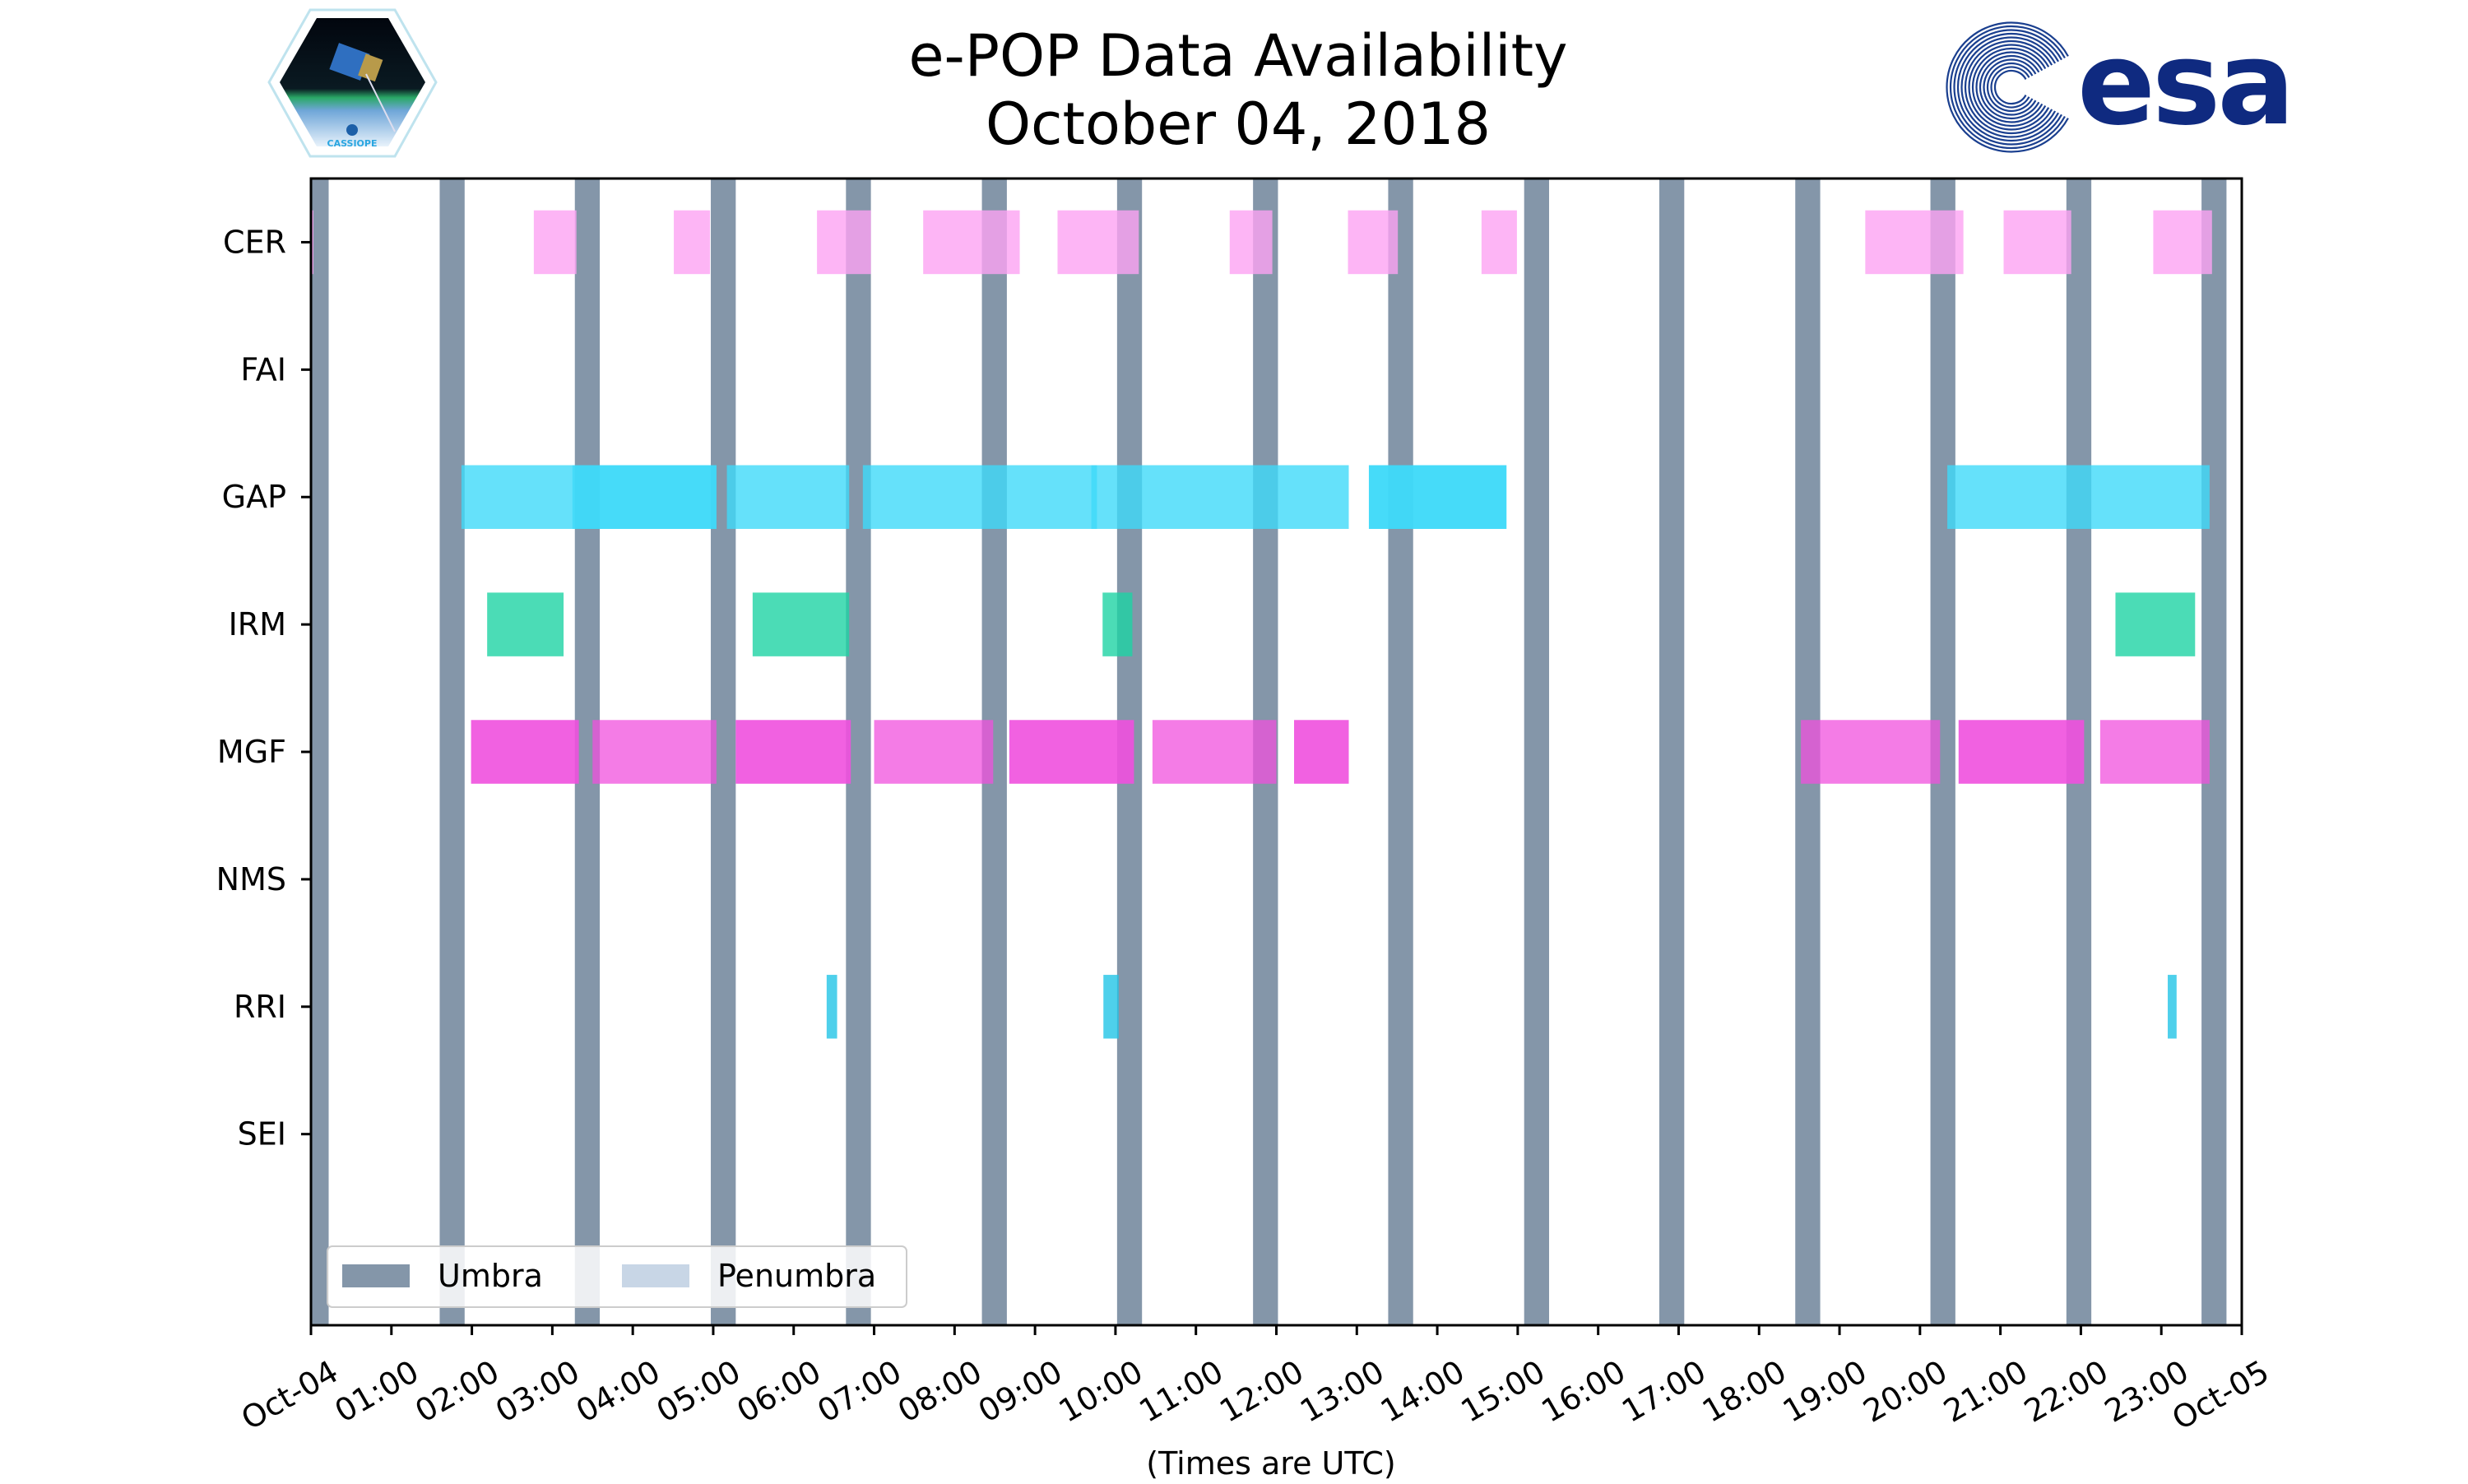 This screenshot has width=2468, height=1484. What do you see at coordinates (1744, 1391) in the screenshot?
I see `x-tick-label: 18:00` at bounding box center [1744, 1391].